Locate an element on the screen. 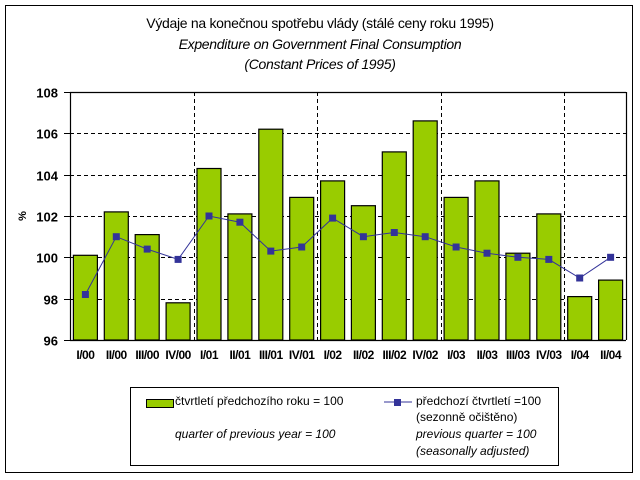 The image size is (640, 480). x-tick-label: II/01 is located at coordinates (240, 355).